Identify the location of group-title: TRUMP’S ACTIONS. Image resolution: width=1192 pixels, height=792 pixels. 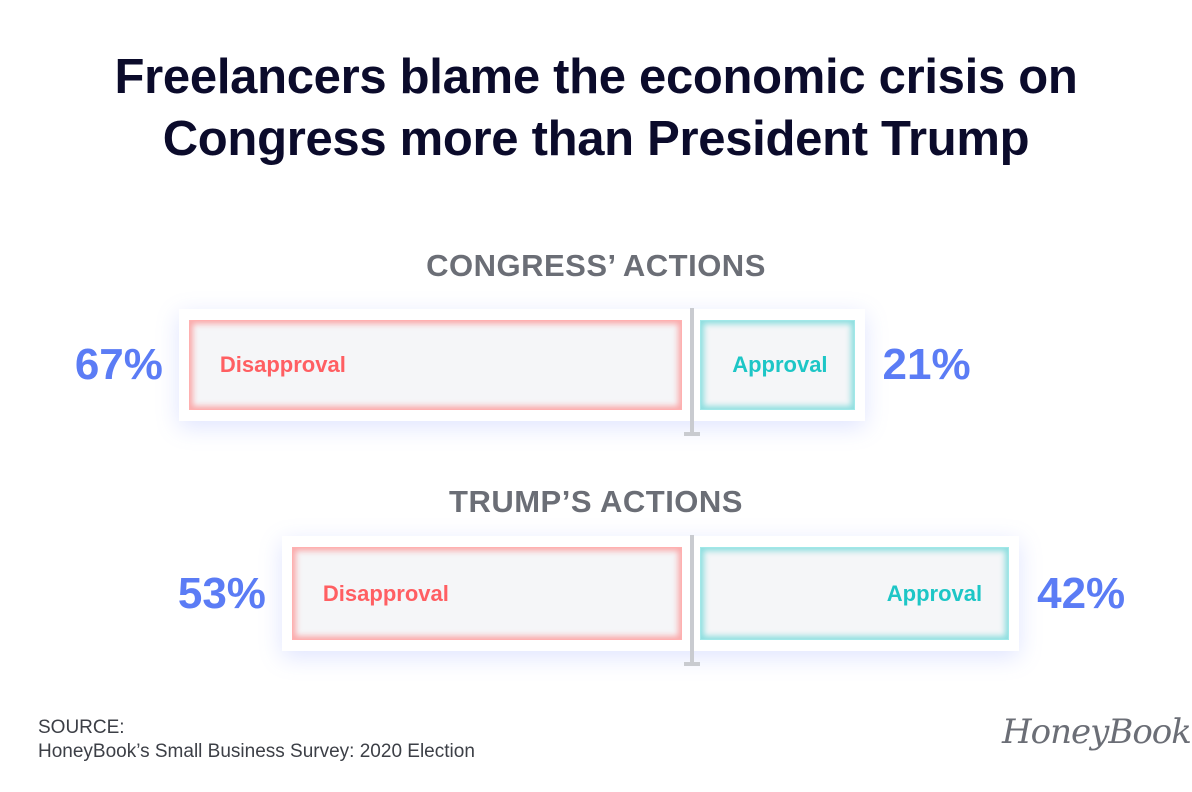
(596, 501).